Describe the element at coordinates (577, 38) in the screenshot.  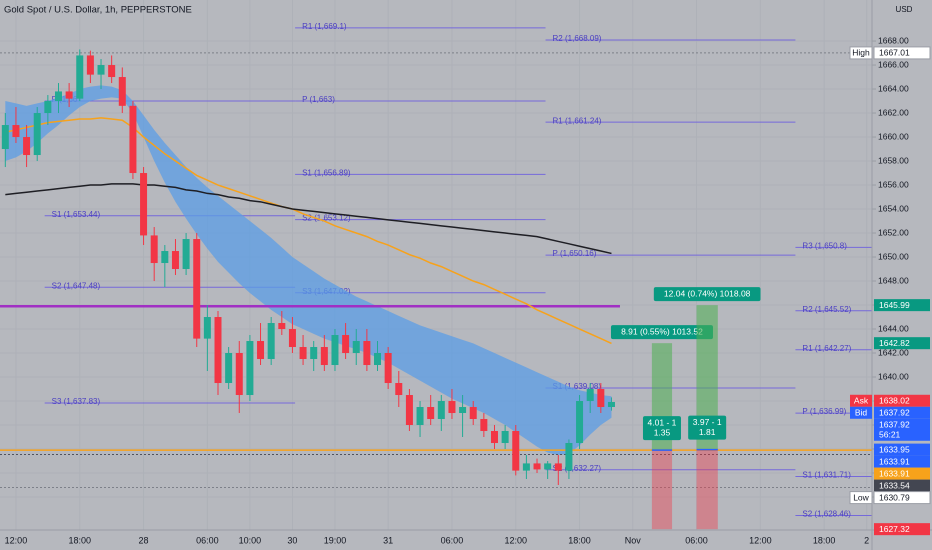
I see `pivot-label: R2 (1,668.09)` at that location.